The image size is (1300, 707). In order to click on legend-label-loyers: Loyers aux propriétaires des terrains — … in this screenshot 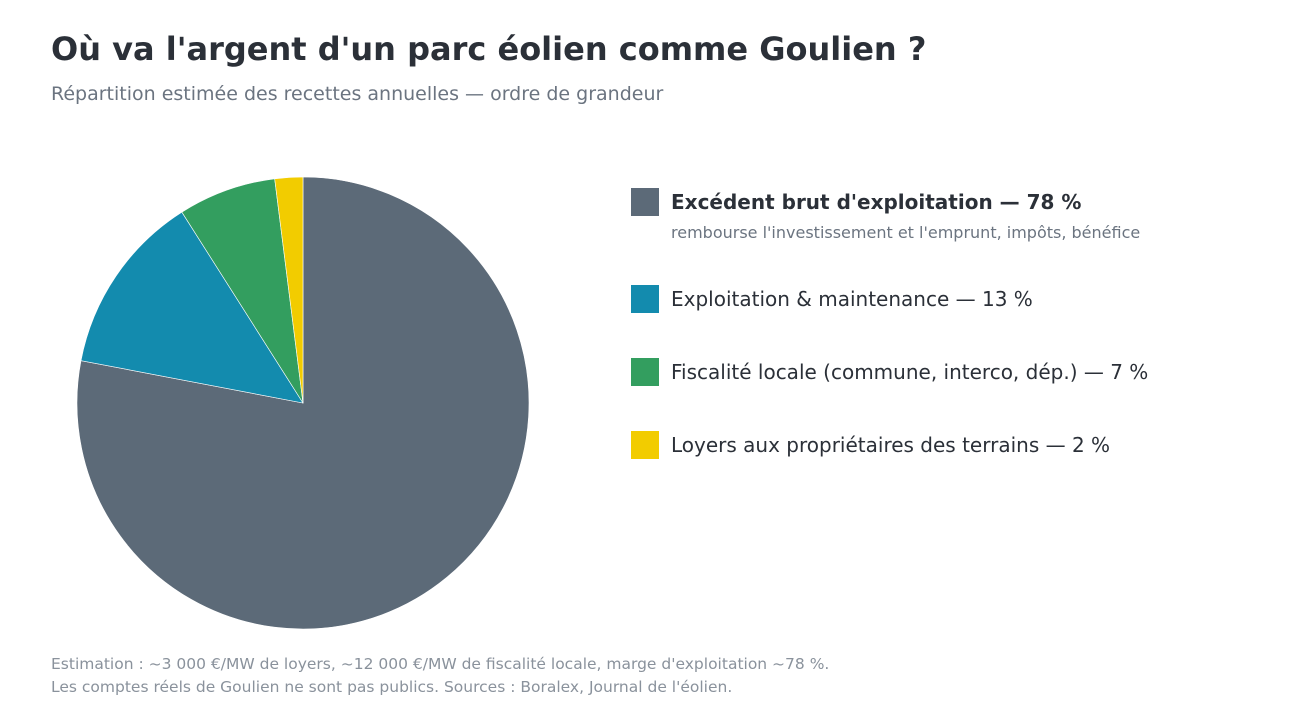, I will do `click(891, 445)`.